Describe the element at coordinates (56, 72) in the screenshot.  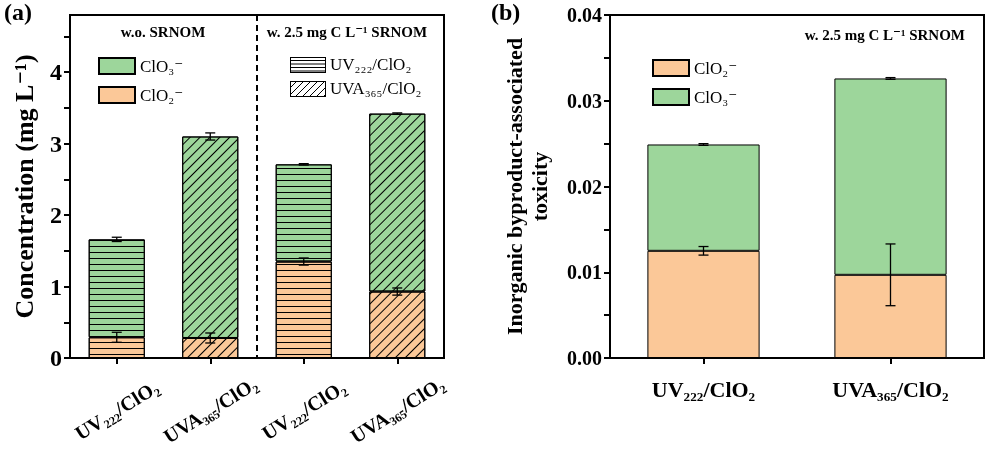
I see `y-tick-label: 4` at that location.